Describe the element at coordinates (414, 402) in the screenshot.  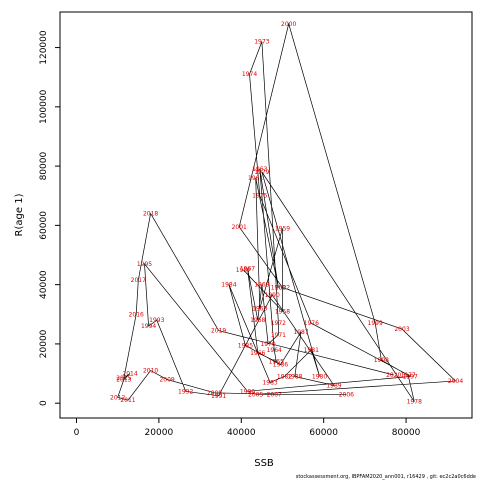
I see `year-label: 1978` at that location.